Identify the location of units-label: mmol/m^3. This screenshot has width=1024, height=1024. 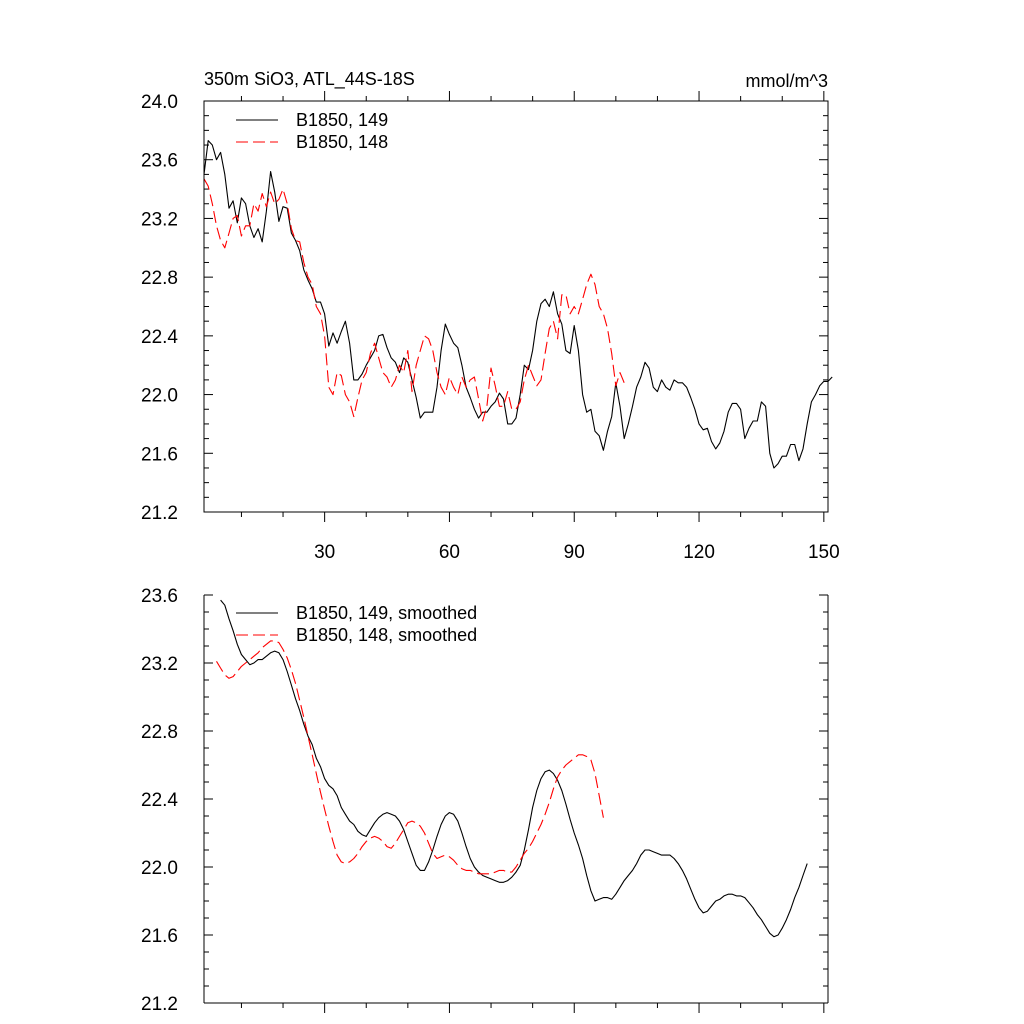
(787, 81).